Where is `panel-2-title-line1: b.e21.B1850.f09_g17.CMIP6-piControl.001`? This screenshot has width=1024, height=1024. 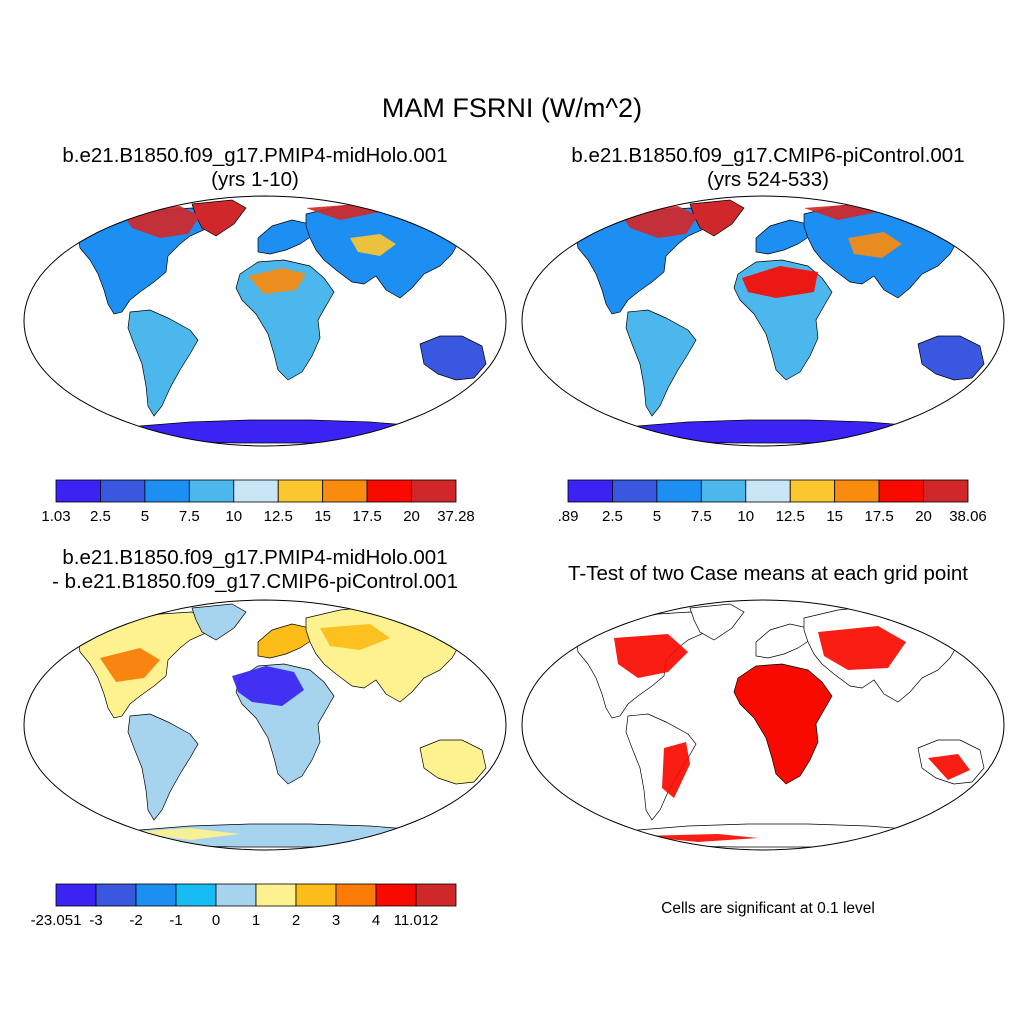
panel-2-title-line1: b.e21.B1850.f09_g17.CMIP6-piControl.001 is located at coordinates (768, 155).